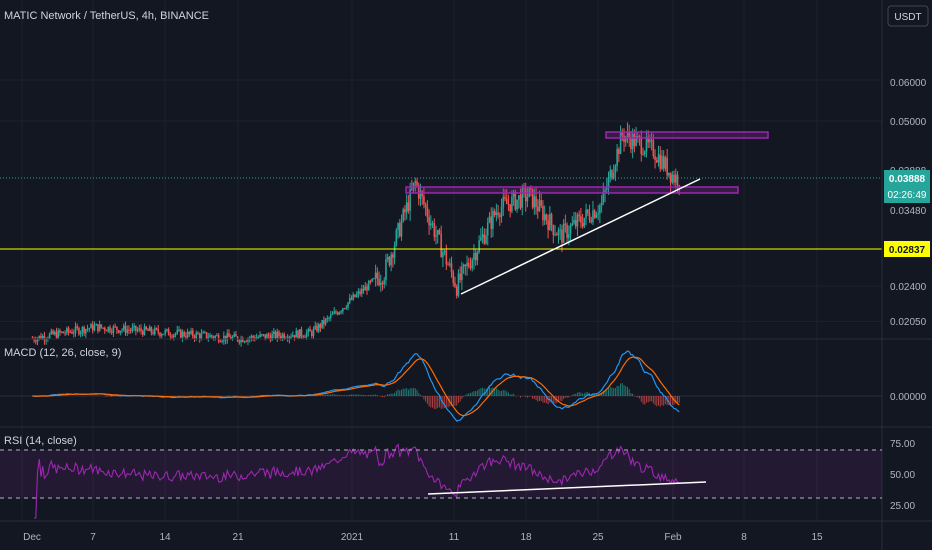  I want to click on support-box, so click(572, 190).